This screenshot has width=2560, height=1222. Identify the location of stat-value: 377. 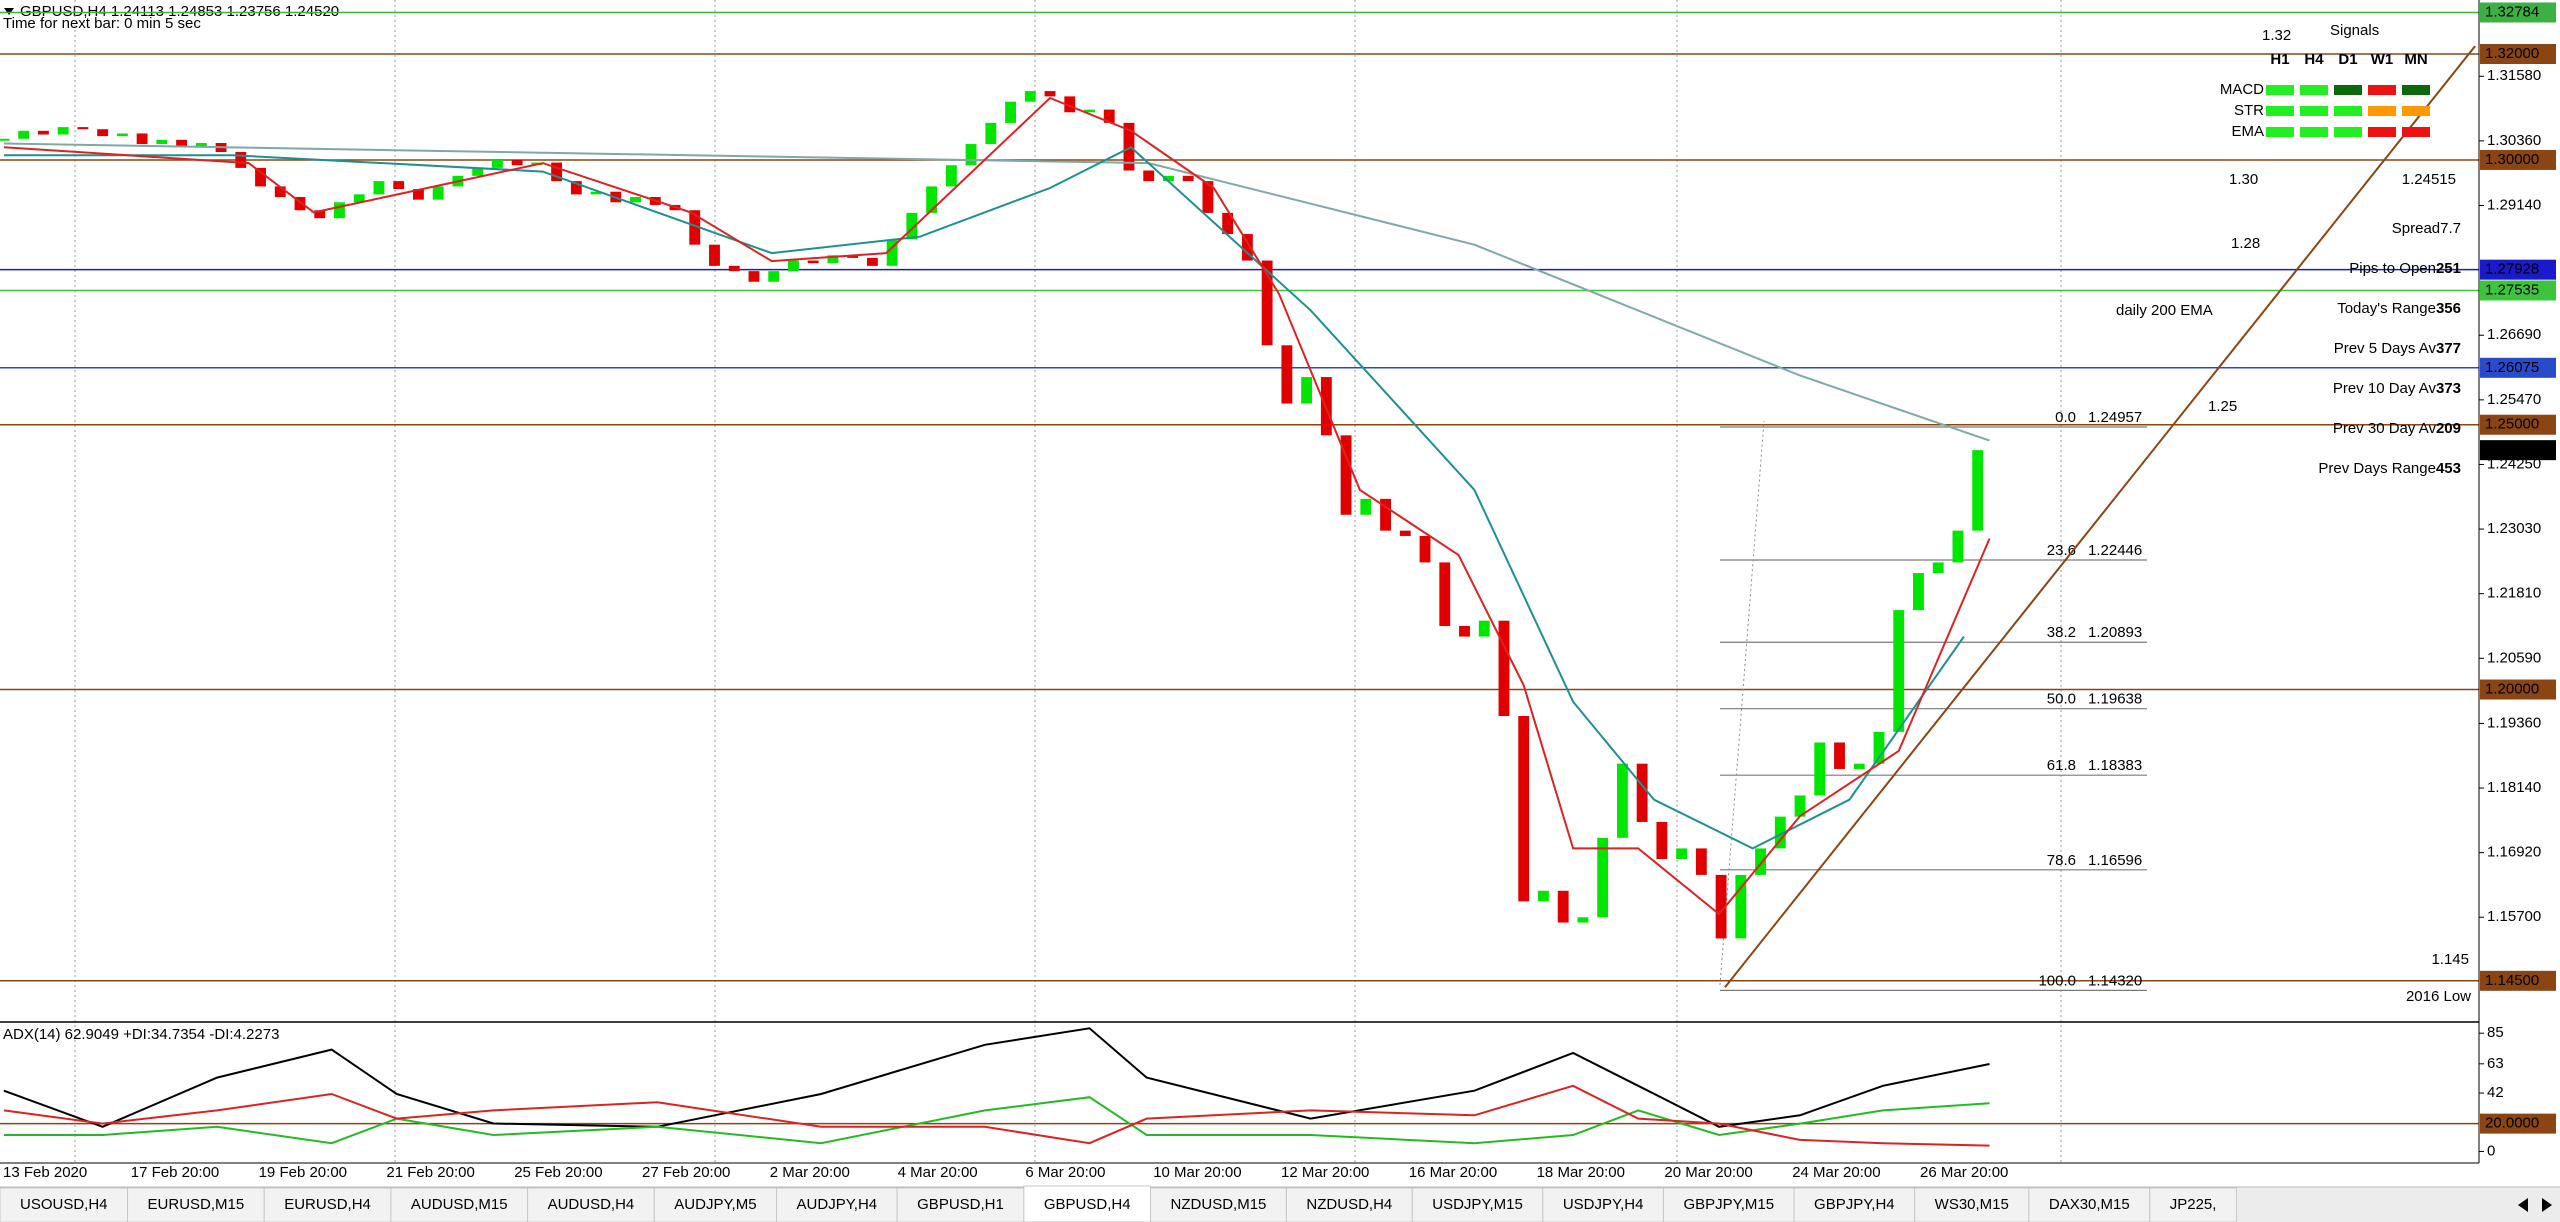
(2448, 348).